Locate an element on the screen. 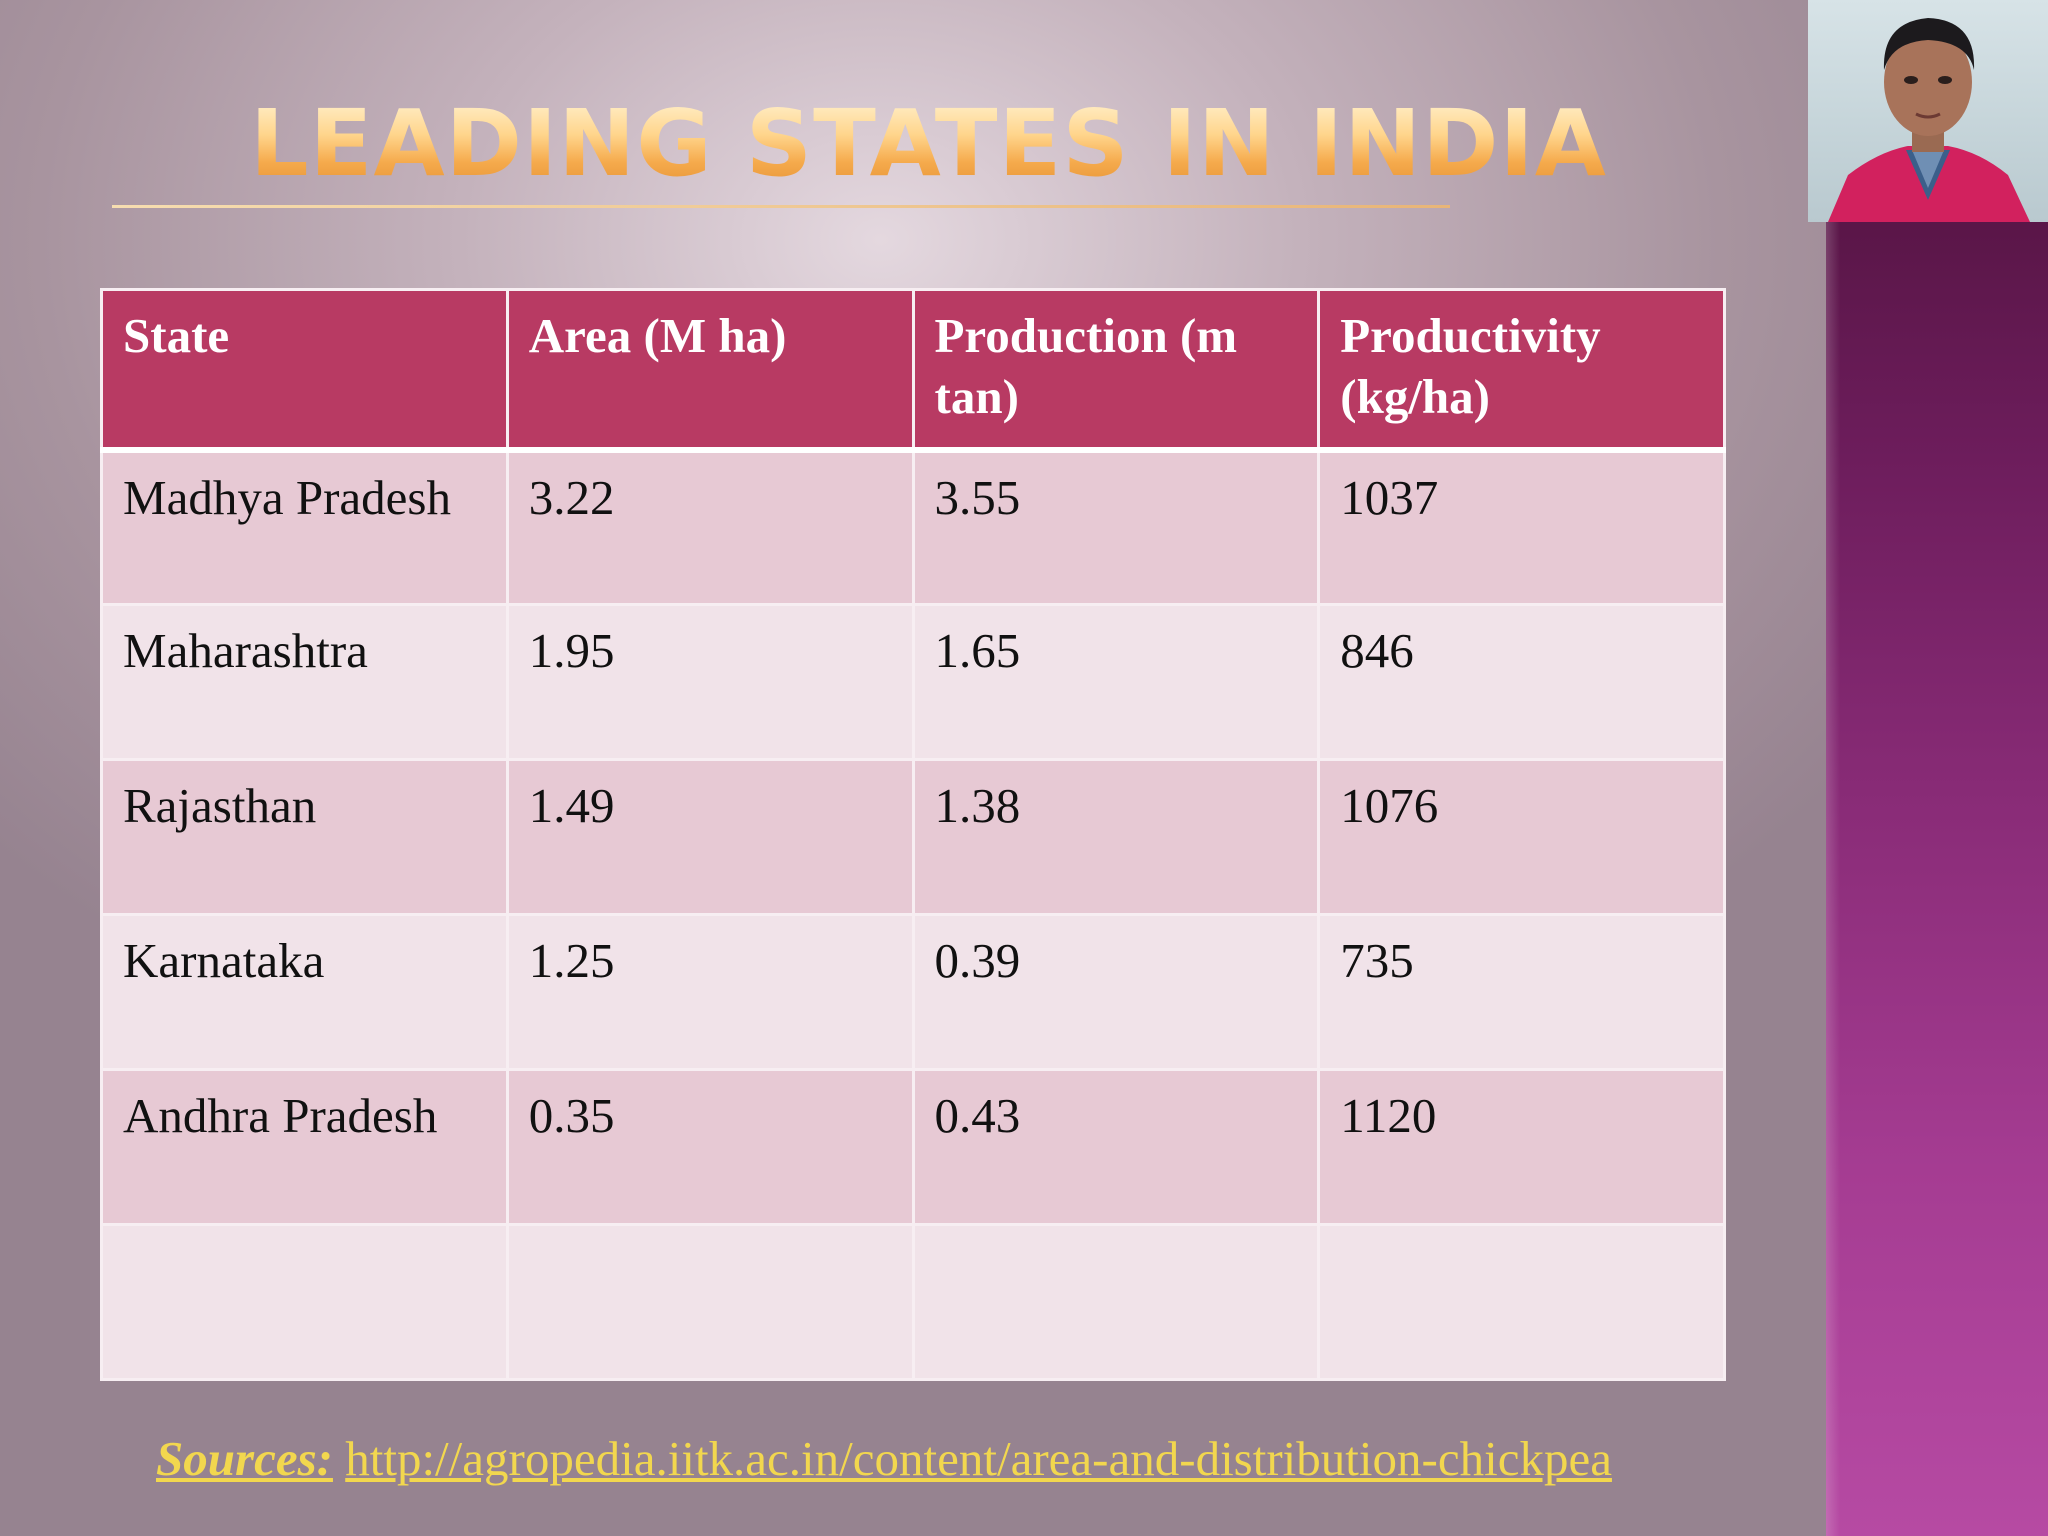 The image size is (2048, 1536). table-row: Maharashtra 1.95 1.65 846 is located at coordinates (913, 682).